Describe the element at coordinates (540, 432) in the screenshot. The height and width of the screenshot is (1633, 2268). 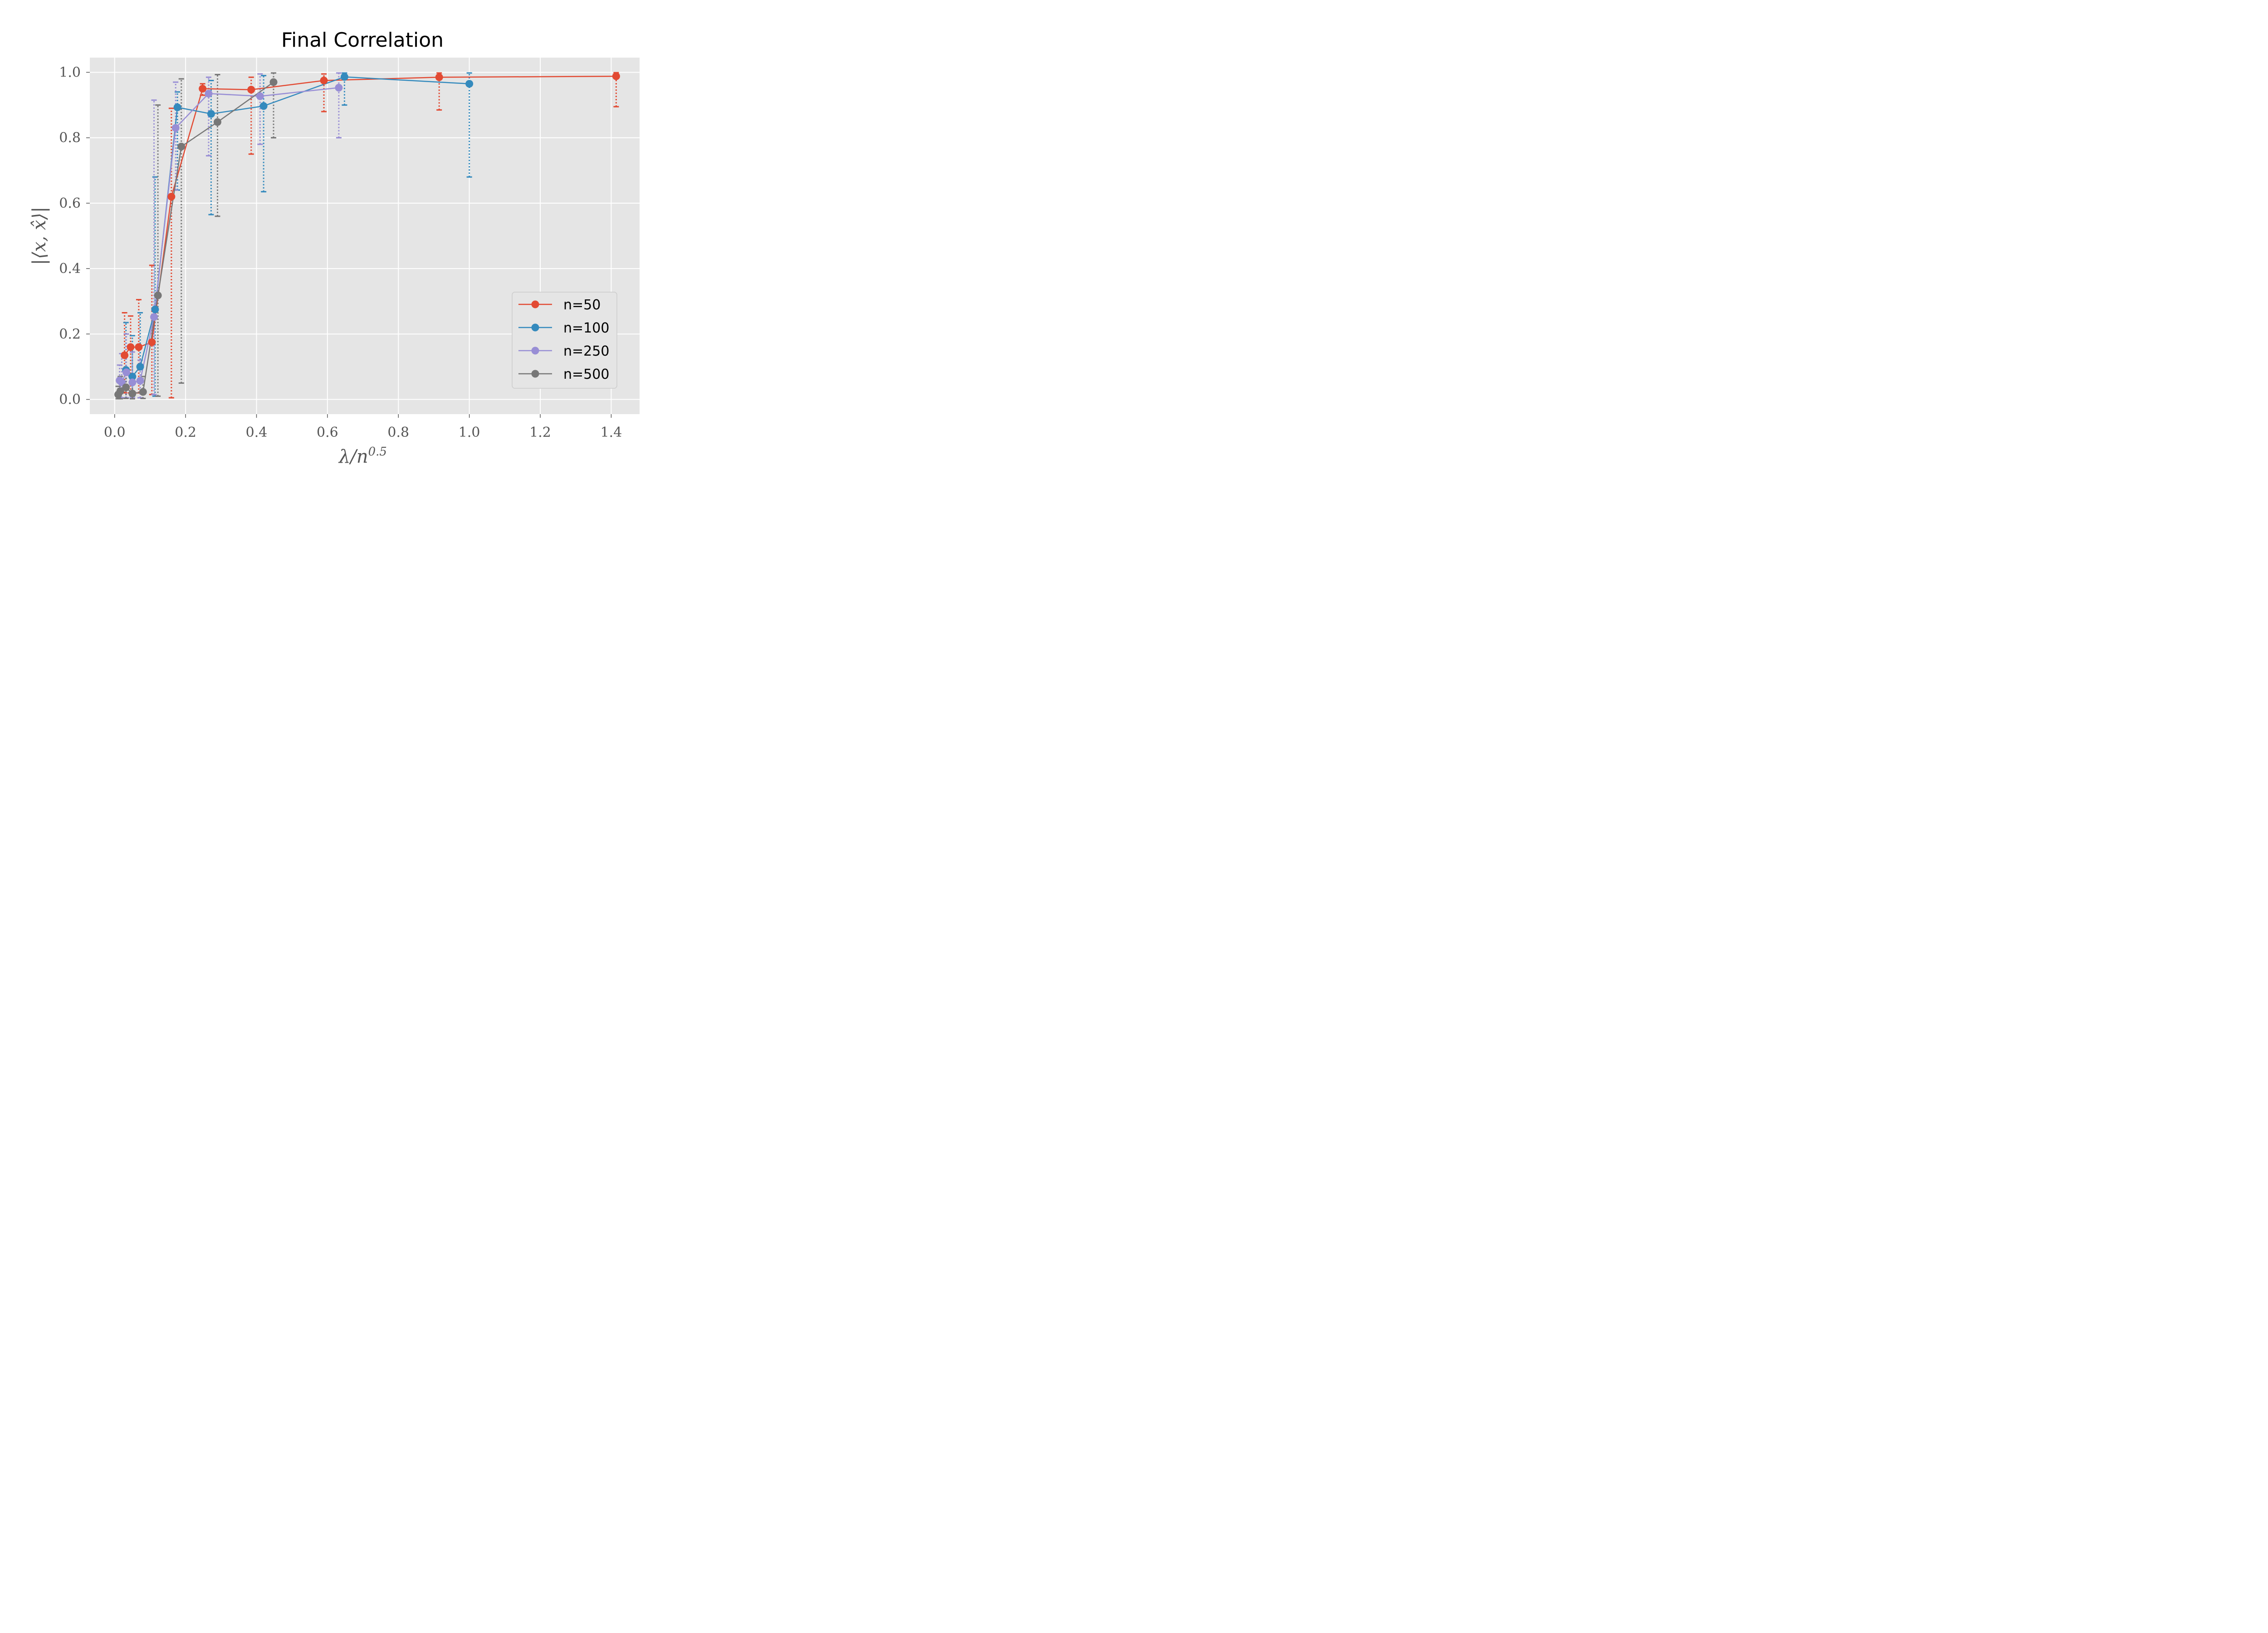
I see `x-tick-label: 1.2` at that location.